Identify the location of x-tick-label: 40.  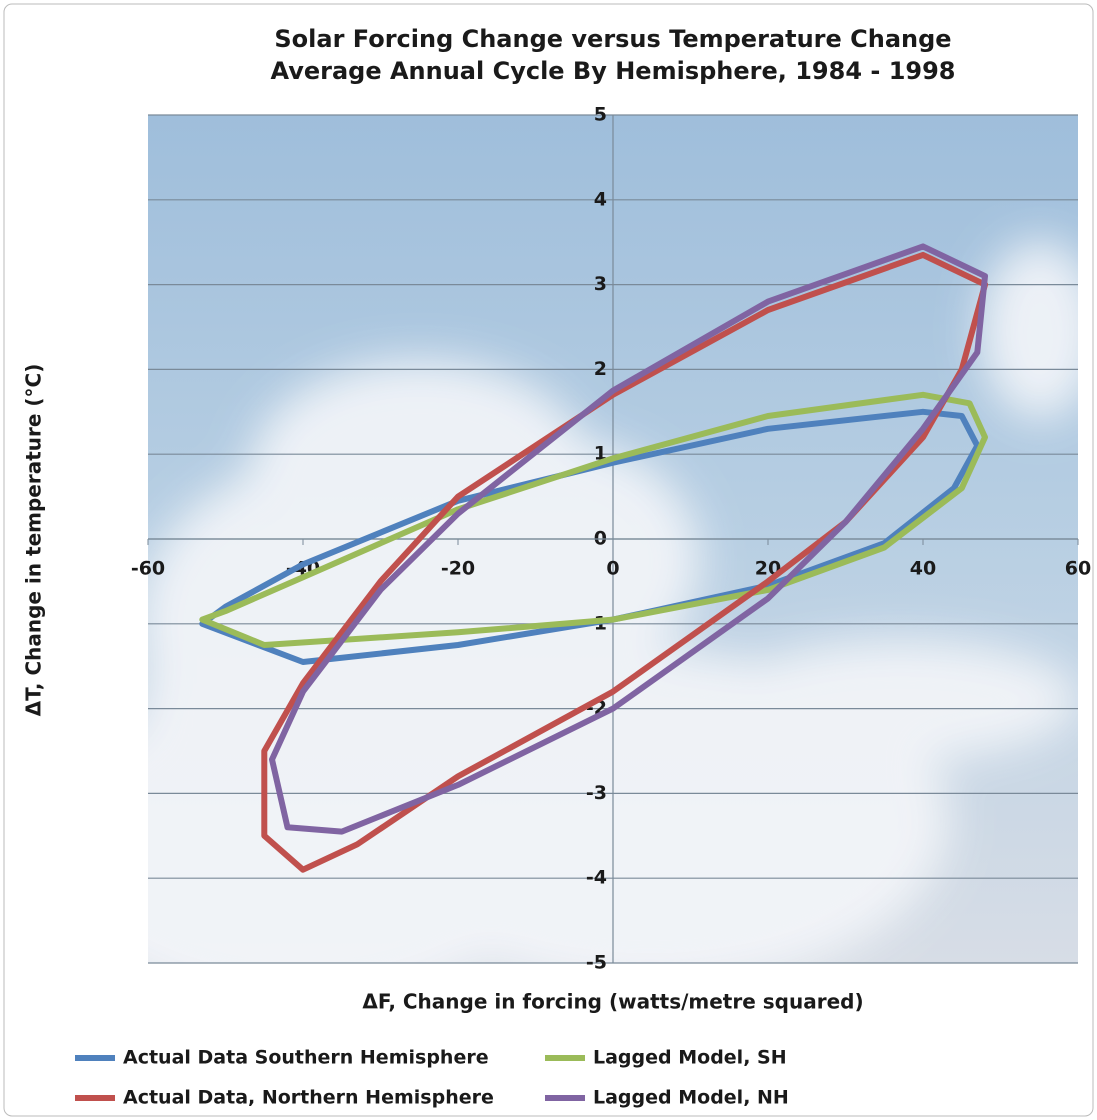
(923, 569).